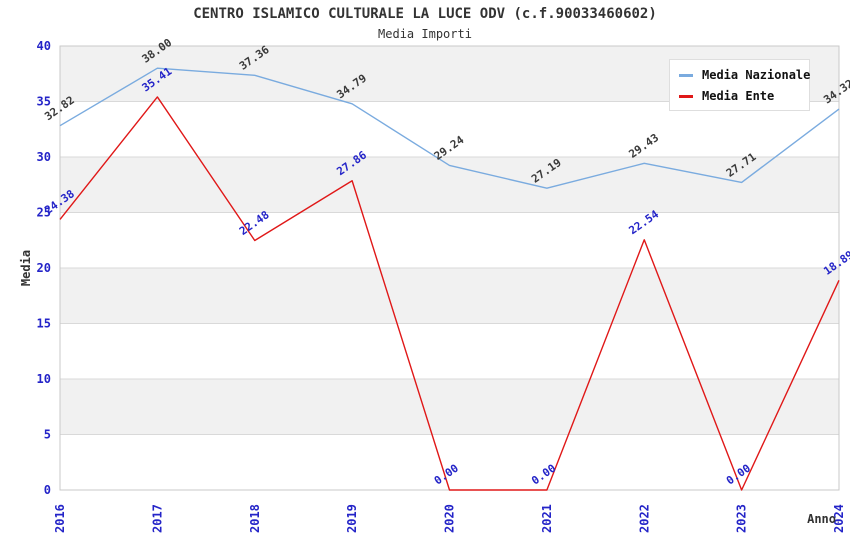 The width and height of the screenshot is (850, 550). What do you see at coordinates (686, 75) in the screenshot?
I see `legend-line-swatch-nazionale` at bounding box center [686, 75].